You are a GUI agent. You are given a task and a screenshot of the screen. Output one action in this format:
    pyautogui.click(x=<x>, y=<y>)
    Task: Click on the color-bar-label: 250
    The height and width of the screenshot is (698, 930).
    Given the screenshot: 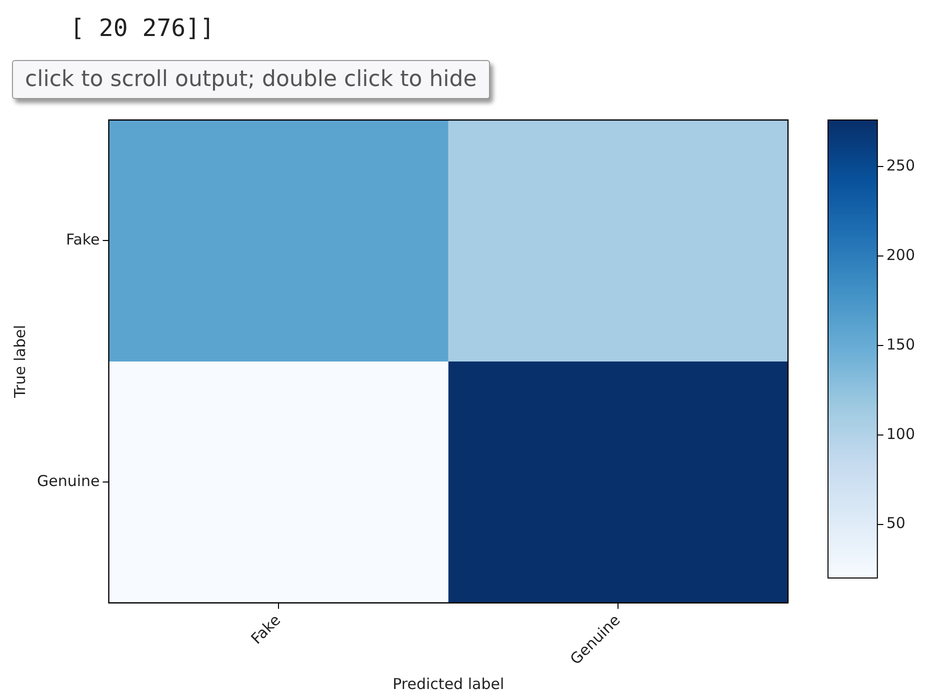 What is the action you would take?
    pyautogui.click(x=901, y=165)
    